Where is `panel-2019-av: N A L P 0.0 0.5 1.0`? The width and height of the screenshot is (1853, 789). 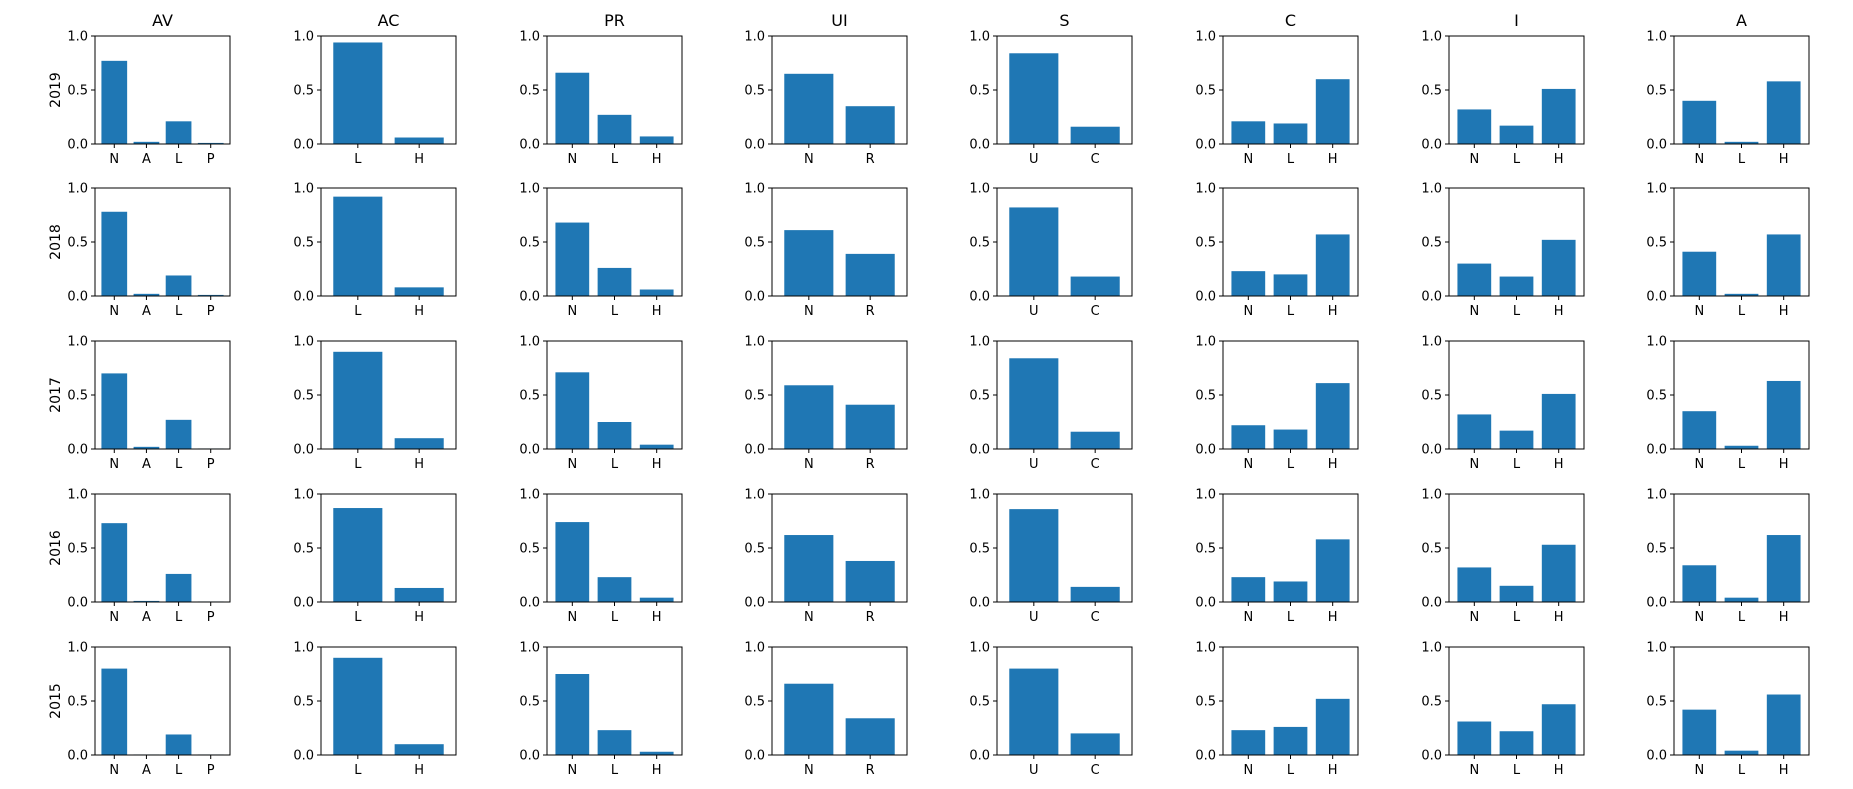
panel-2019-av: N A L P 0.0 0.5 1.0 is located at coordinates (149, 98).